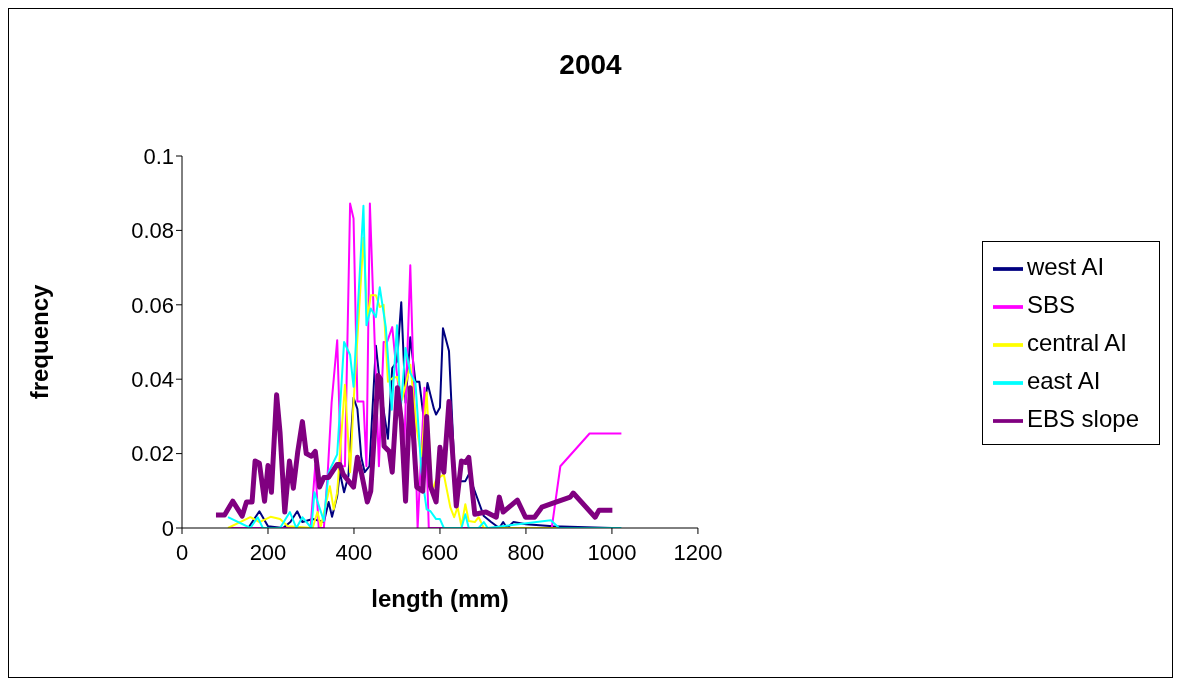 This screenshot has height=685, width=1181. Describe the element at coordinates (1063, 380) in the screenshot. I see `legend-label: east AI` at that location.